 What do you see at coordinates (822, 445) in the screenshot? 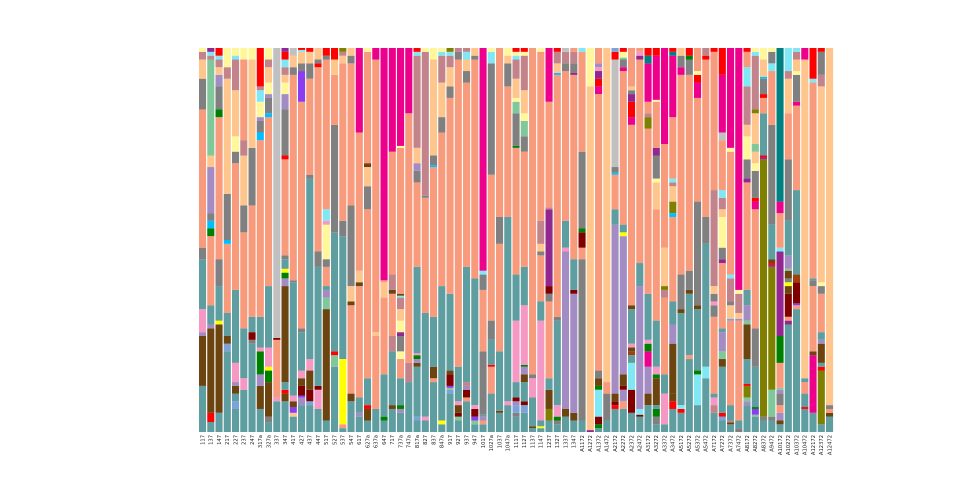
I see `x-tick-label: A12372` at bounding box center [822, 445].